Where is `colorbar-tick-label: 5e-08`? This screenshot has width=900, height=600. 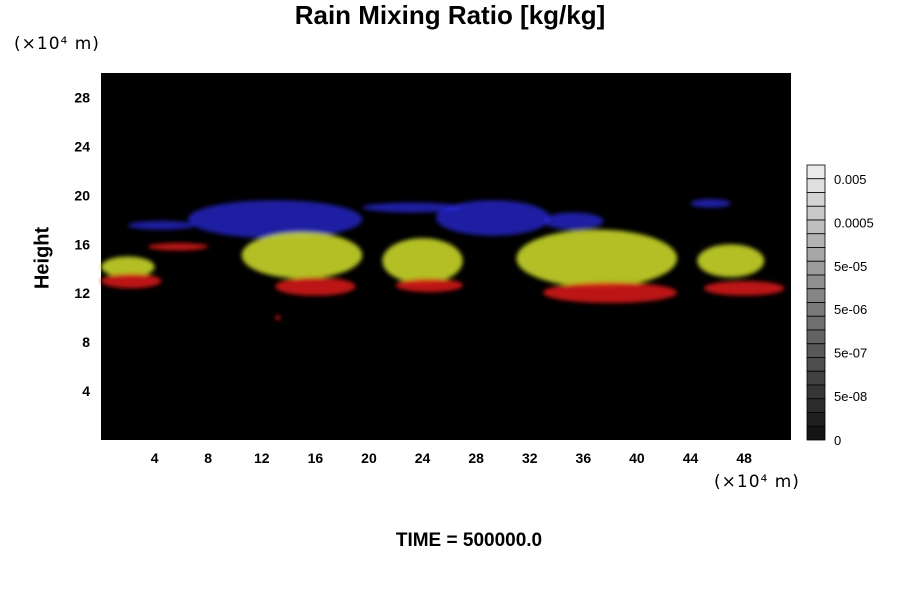 colorbar-tick-label: 5e-08 is located at coordinates (850, 396).